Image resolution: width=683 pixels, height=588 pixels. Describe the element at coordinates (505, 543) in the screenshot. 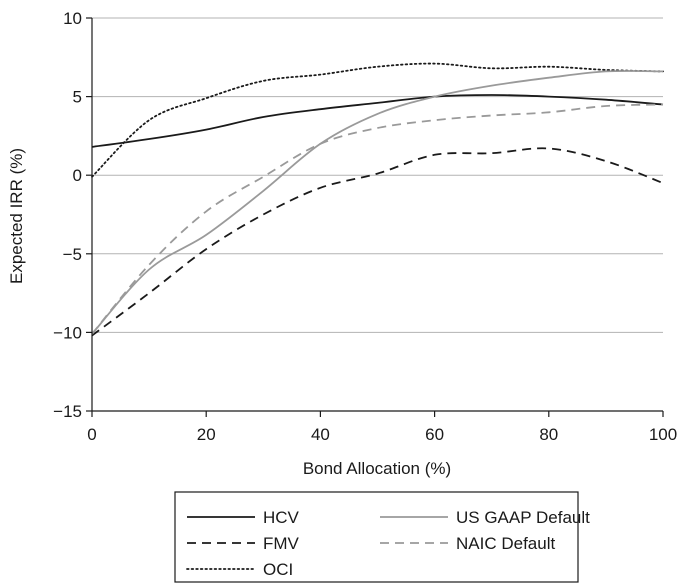

I see `legend-label: NAIC Default` at that location.